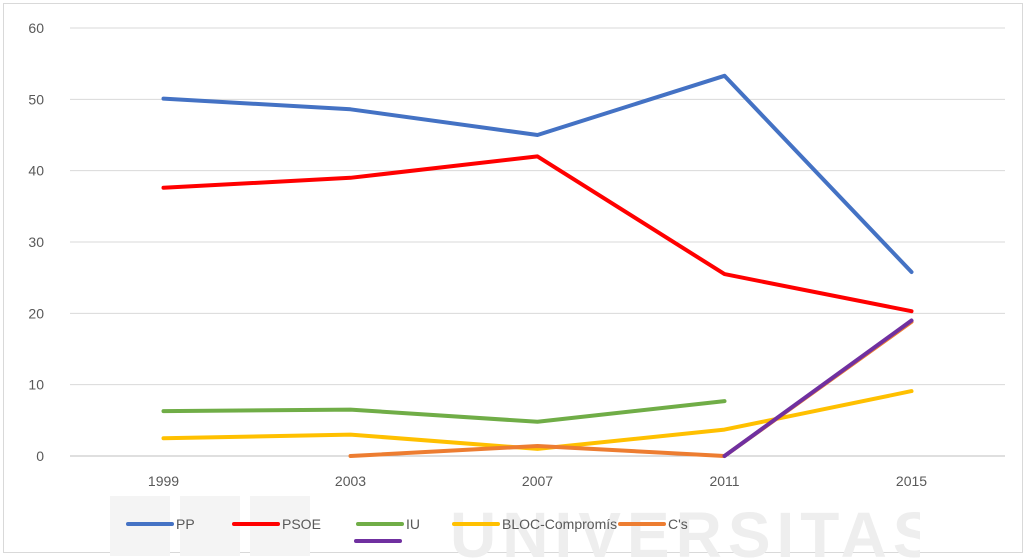 This screenshot has width=1029, height=558. I want to click on watermark-text: UNIVERSITAS, so click(685, 528).